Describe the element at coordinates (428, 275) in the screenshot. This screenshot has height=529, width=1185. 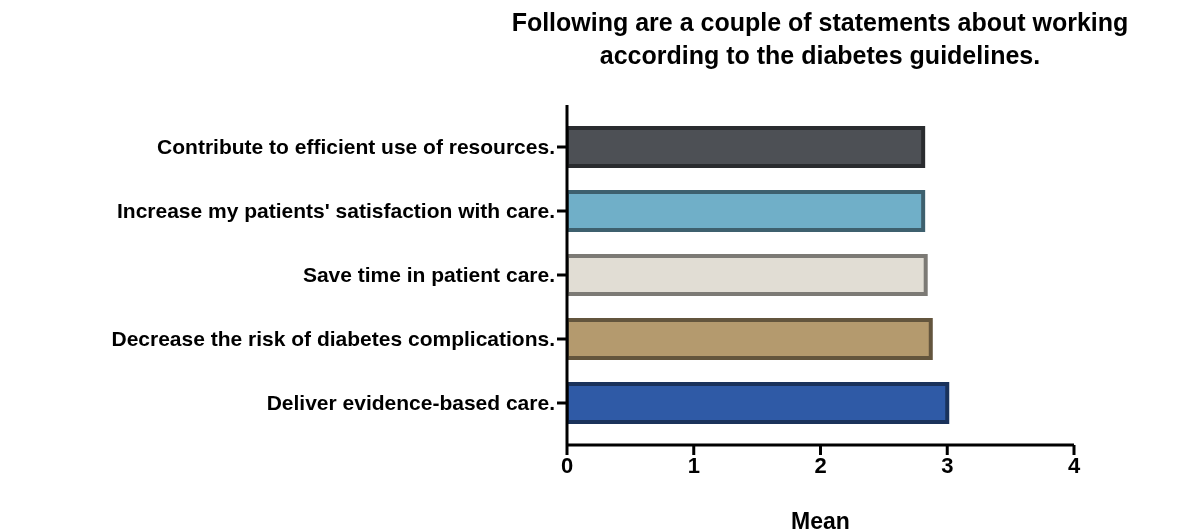
I see `y-tick-label: Save time in patient care.` at that location.